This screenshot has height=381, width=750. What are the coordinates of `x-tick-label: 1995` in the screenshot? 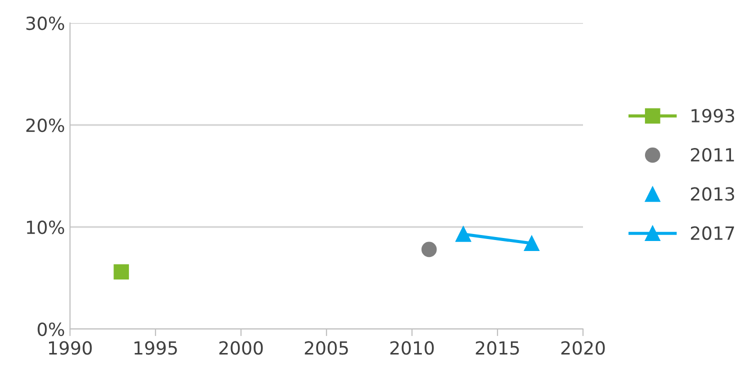 It's located at (155, 348).